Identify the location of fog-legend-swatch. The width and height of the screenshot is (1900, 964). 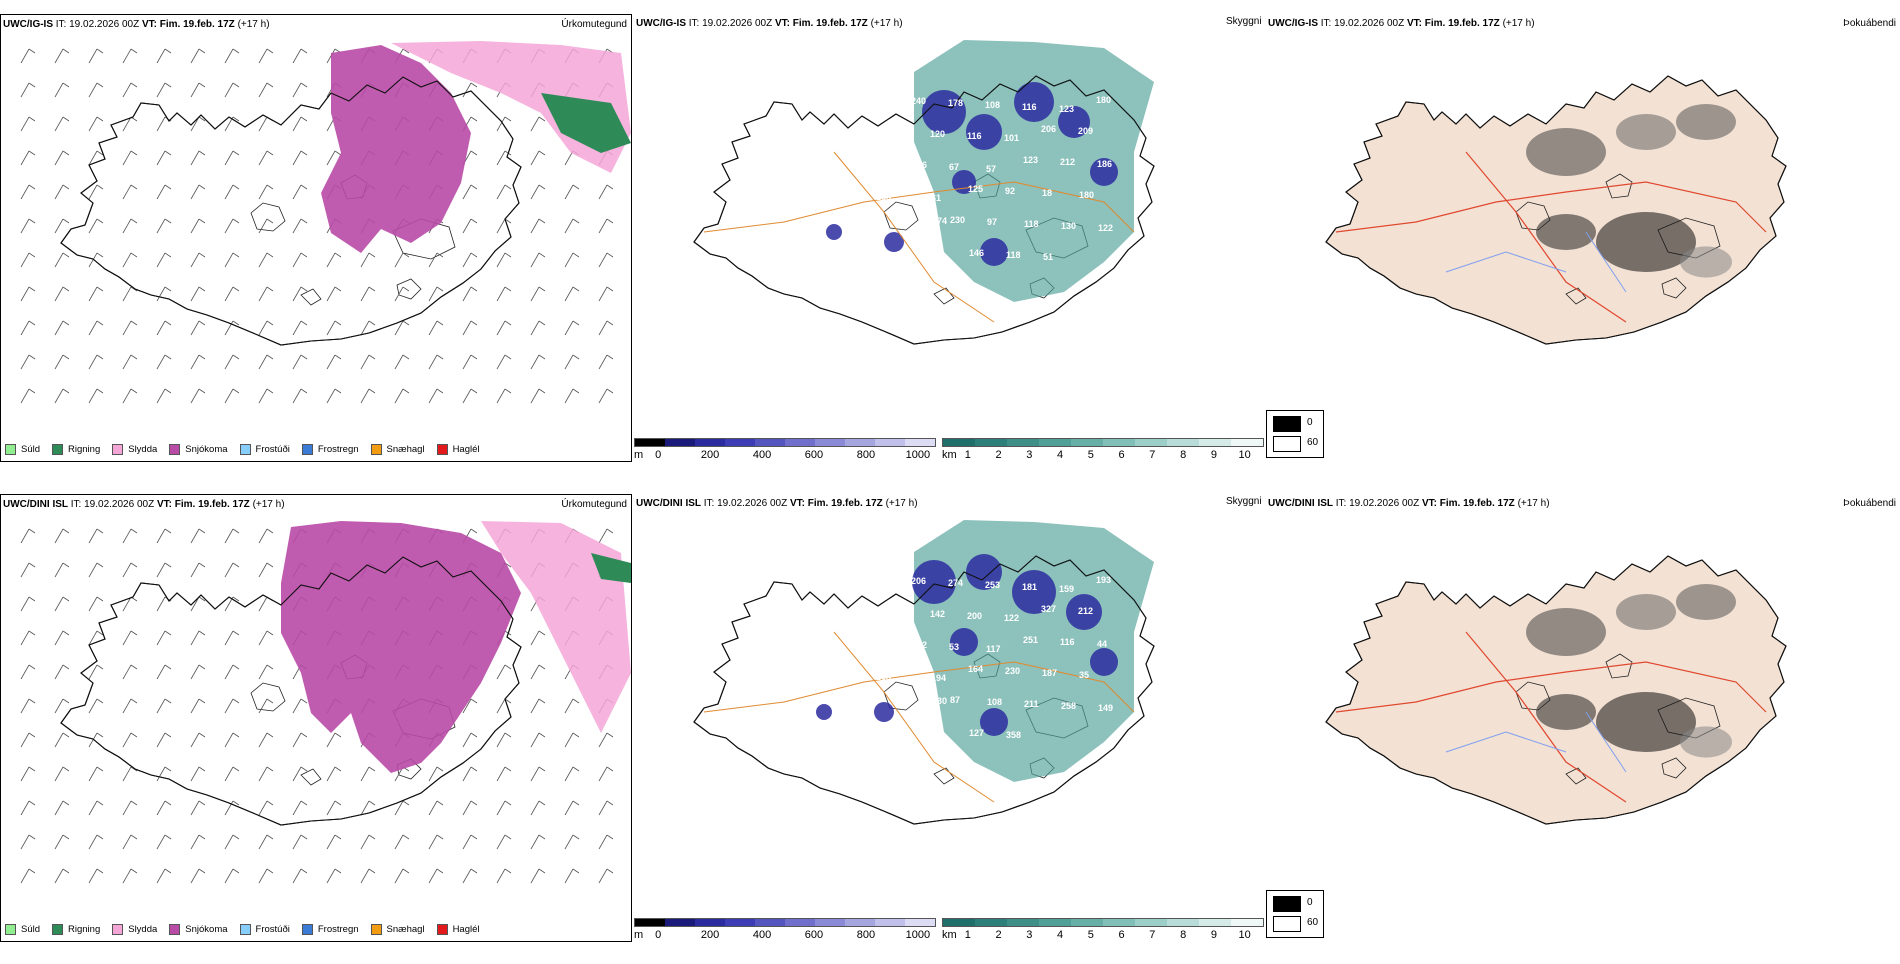
(1287, 444).